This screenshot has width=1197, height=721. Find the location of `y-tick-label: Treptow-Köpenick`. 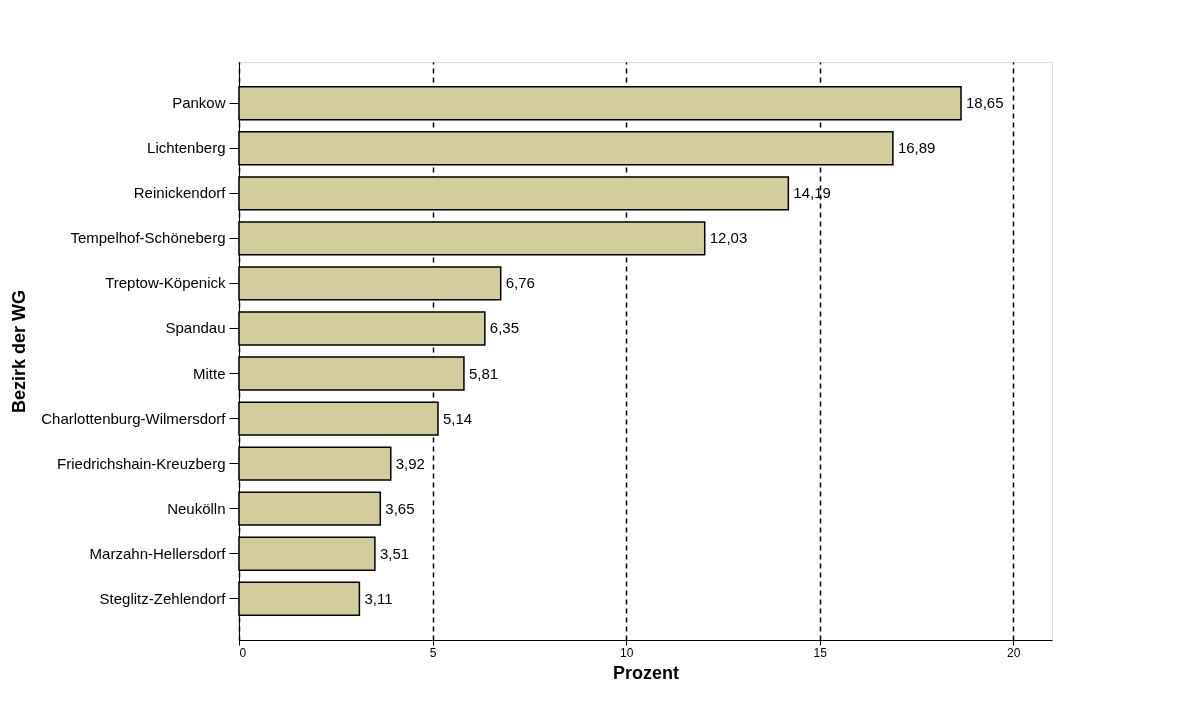

y-tick-label: Treptow-Köpenick is located at coordinates (165, 283).